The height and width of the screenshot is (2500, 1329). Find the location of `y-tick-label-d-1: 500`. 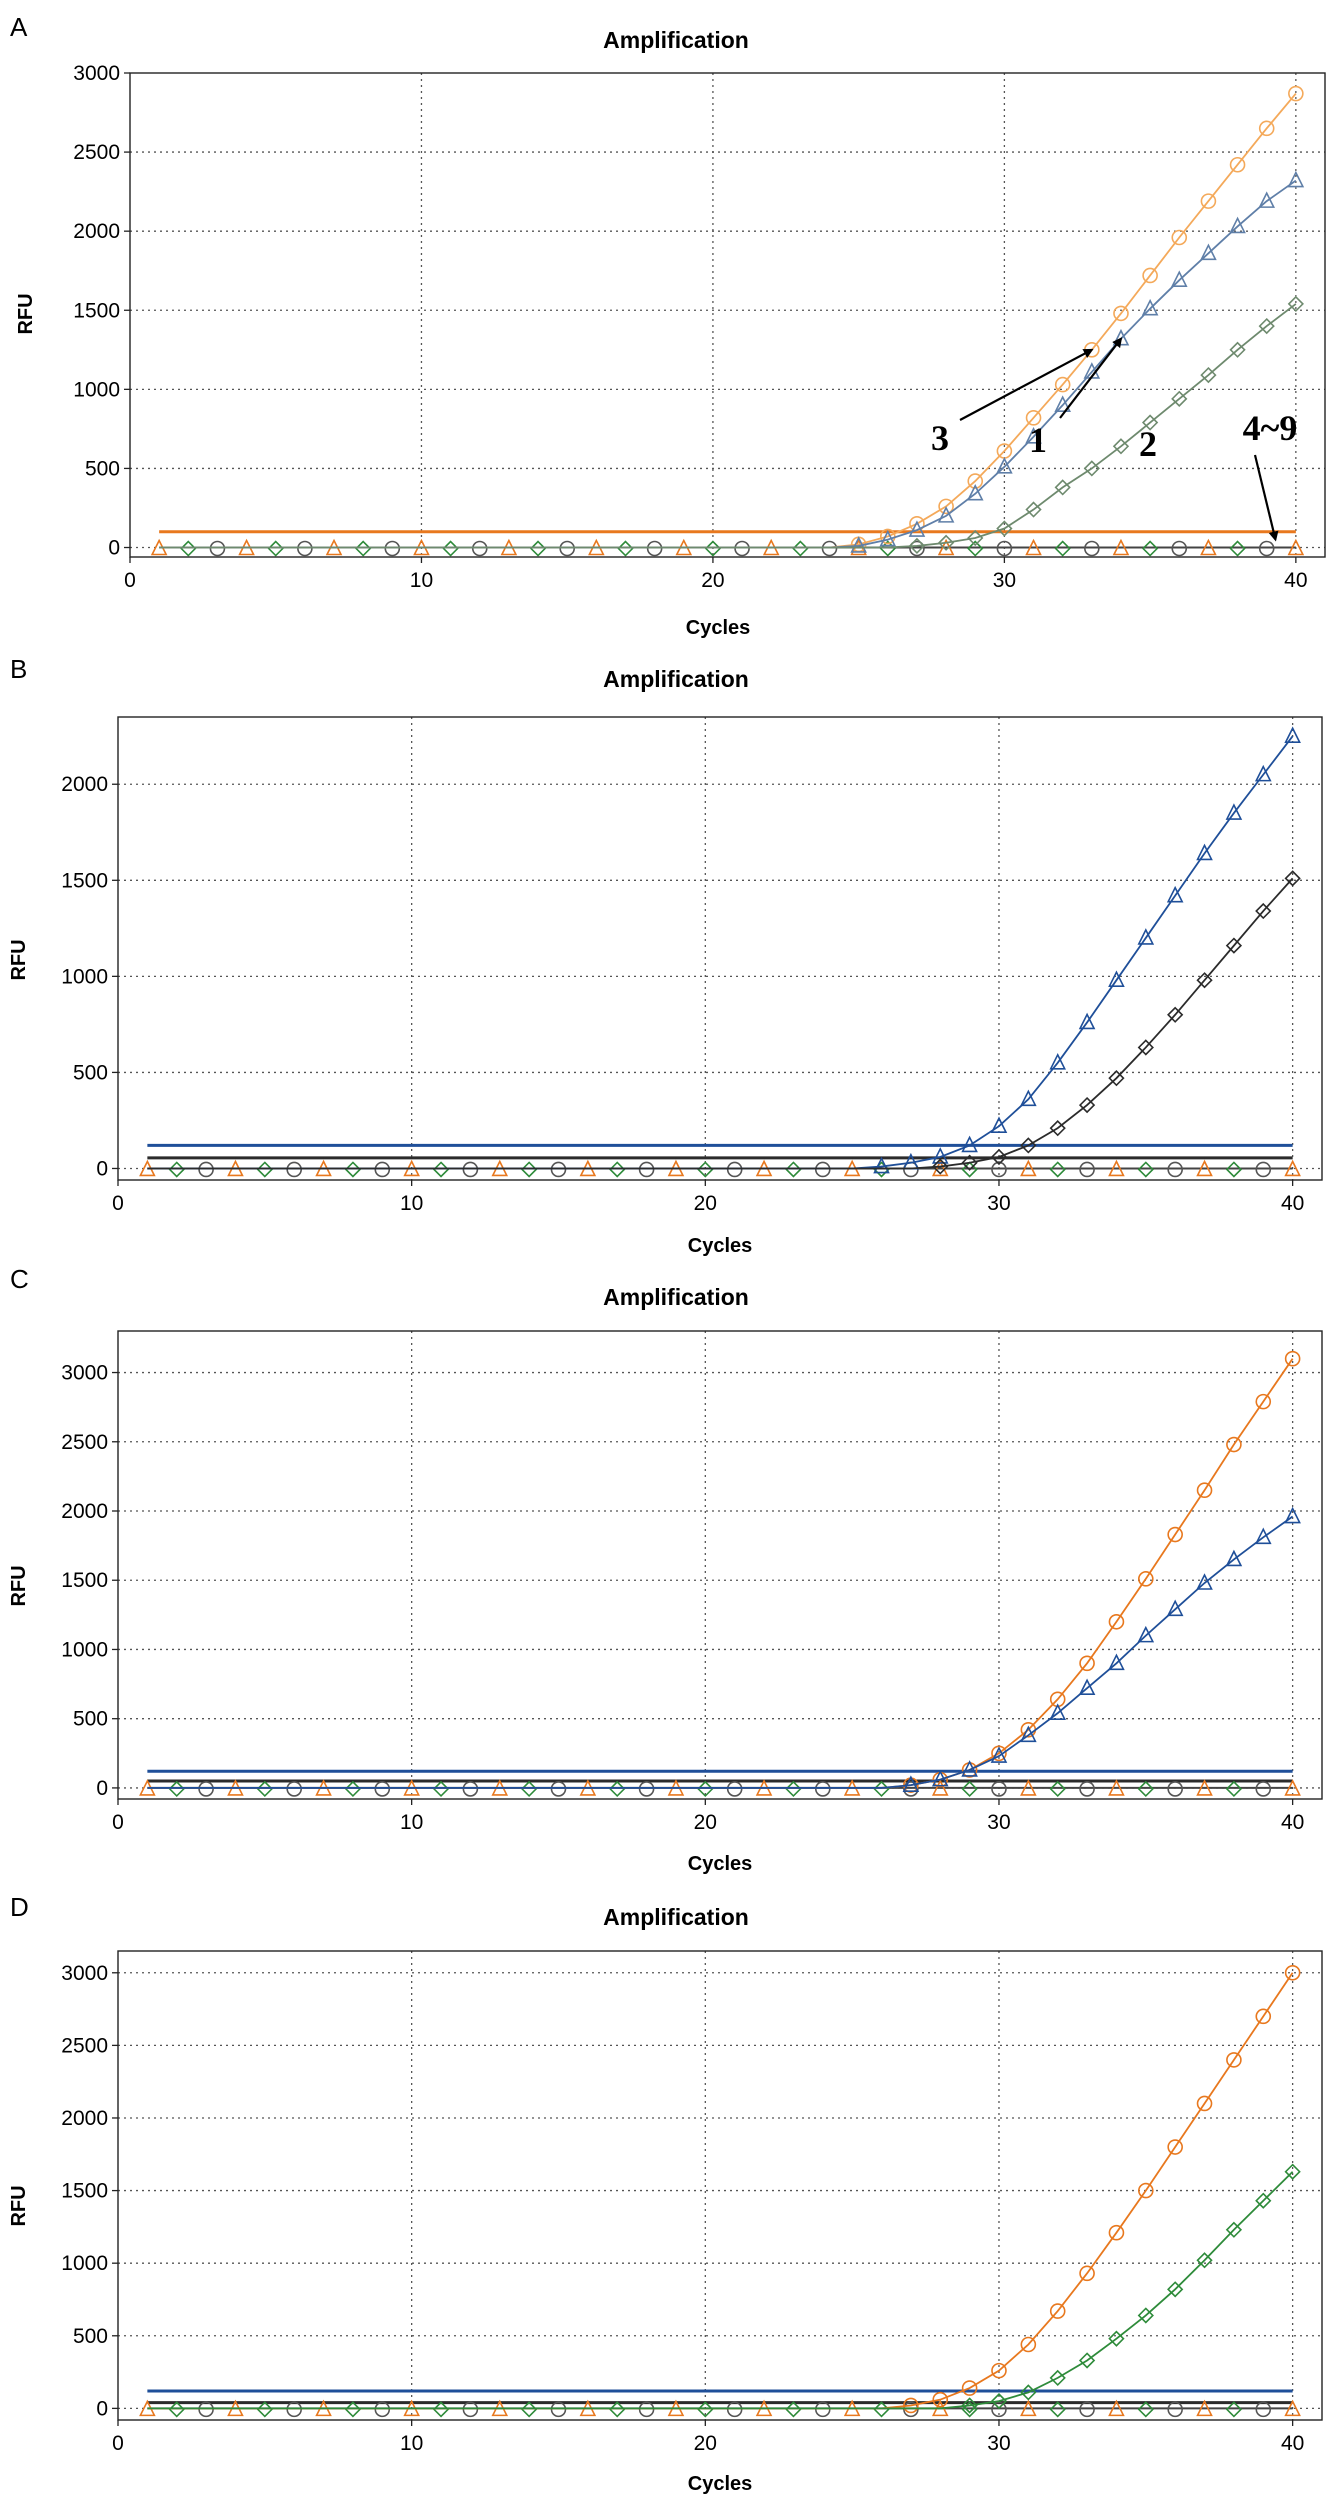

y-tick-label-d-1: 500 is located at coordinates (90, 2336).